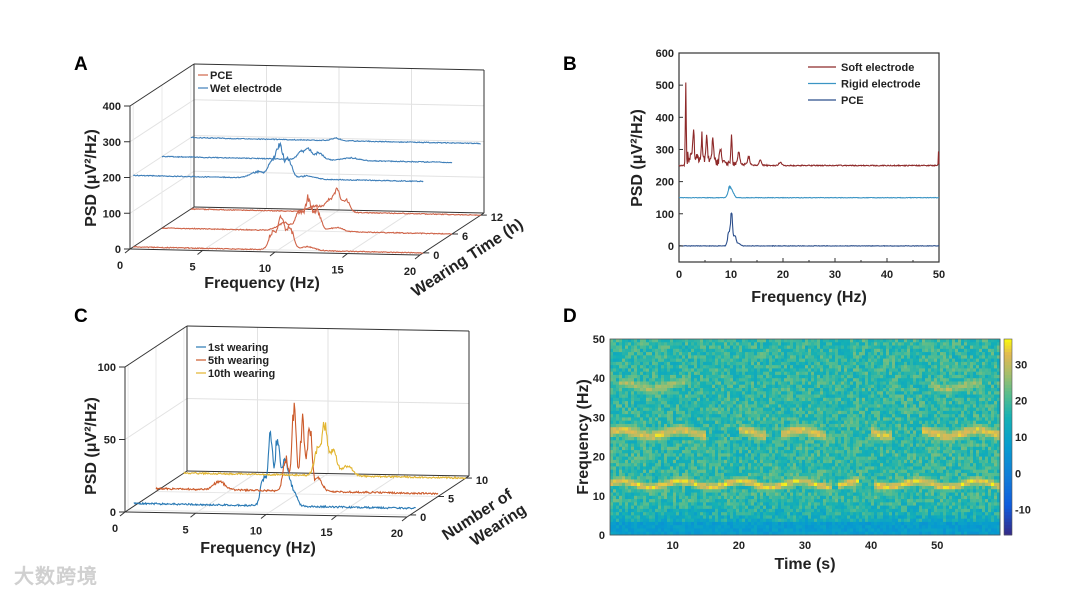 This screenshot has width=1080, height=594. What do you see at coordinates (482, 481) in the screenshot?
I see `z-tick-label: 10` at bounding box center [482, 481].